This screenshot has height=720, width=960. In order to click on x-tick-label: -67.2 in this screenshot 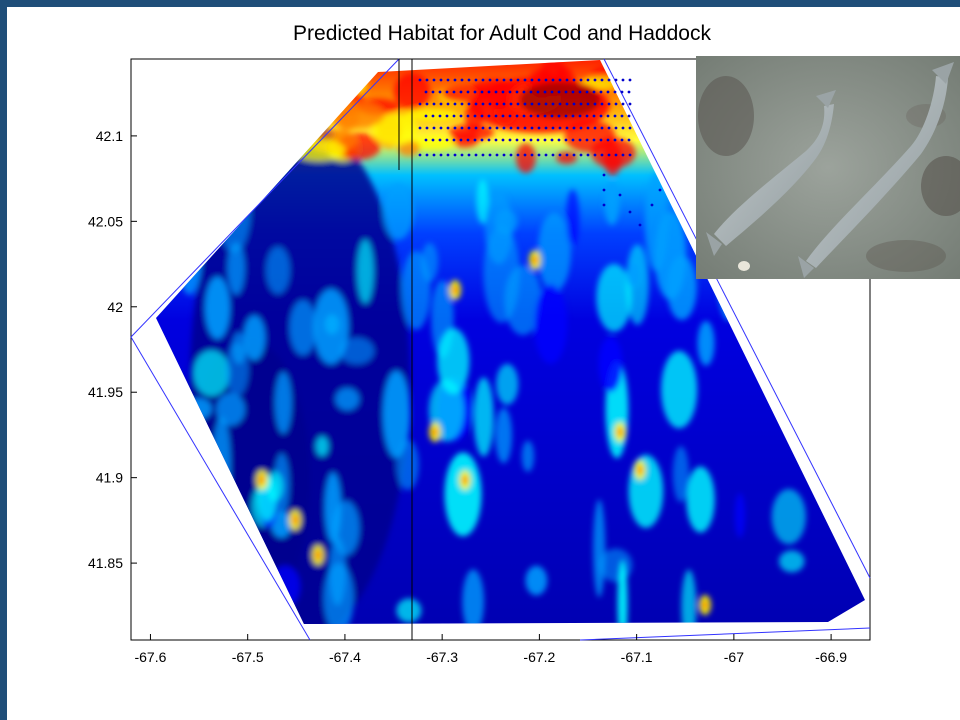, I will do `click(539, 657)`.